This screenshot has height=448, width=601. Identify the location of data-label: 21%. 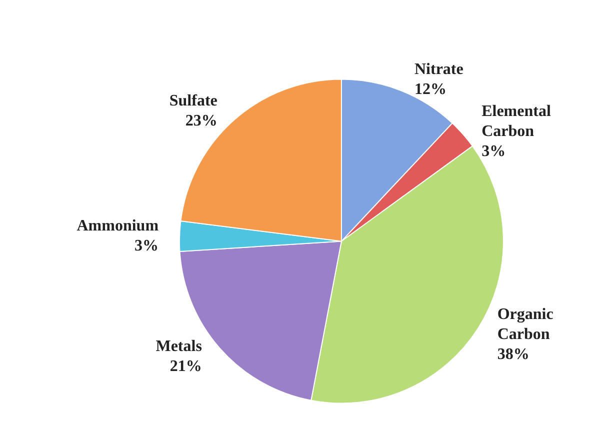
(186, 366).